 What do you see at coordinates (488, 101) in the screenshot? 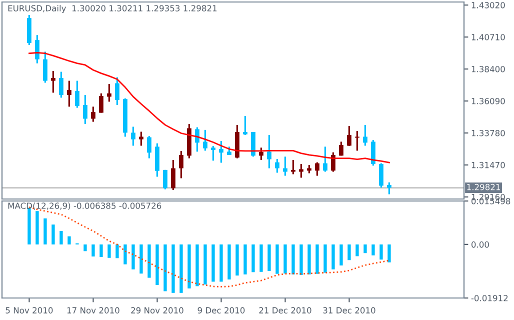
I see `y-tick-label: 1.36090` at bounding box center [488, 101].